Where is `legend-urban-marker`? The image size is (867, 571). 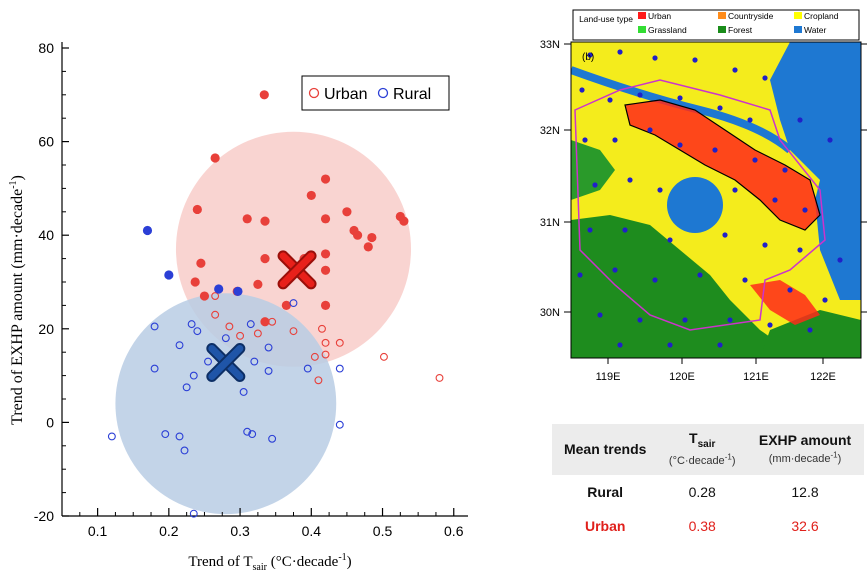 legend-urban-marker is located at coordinates (314, 93).